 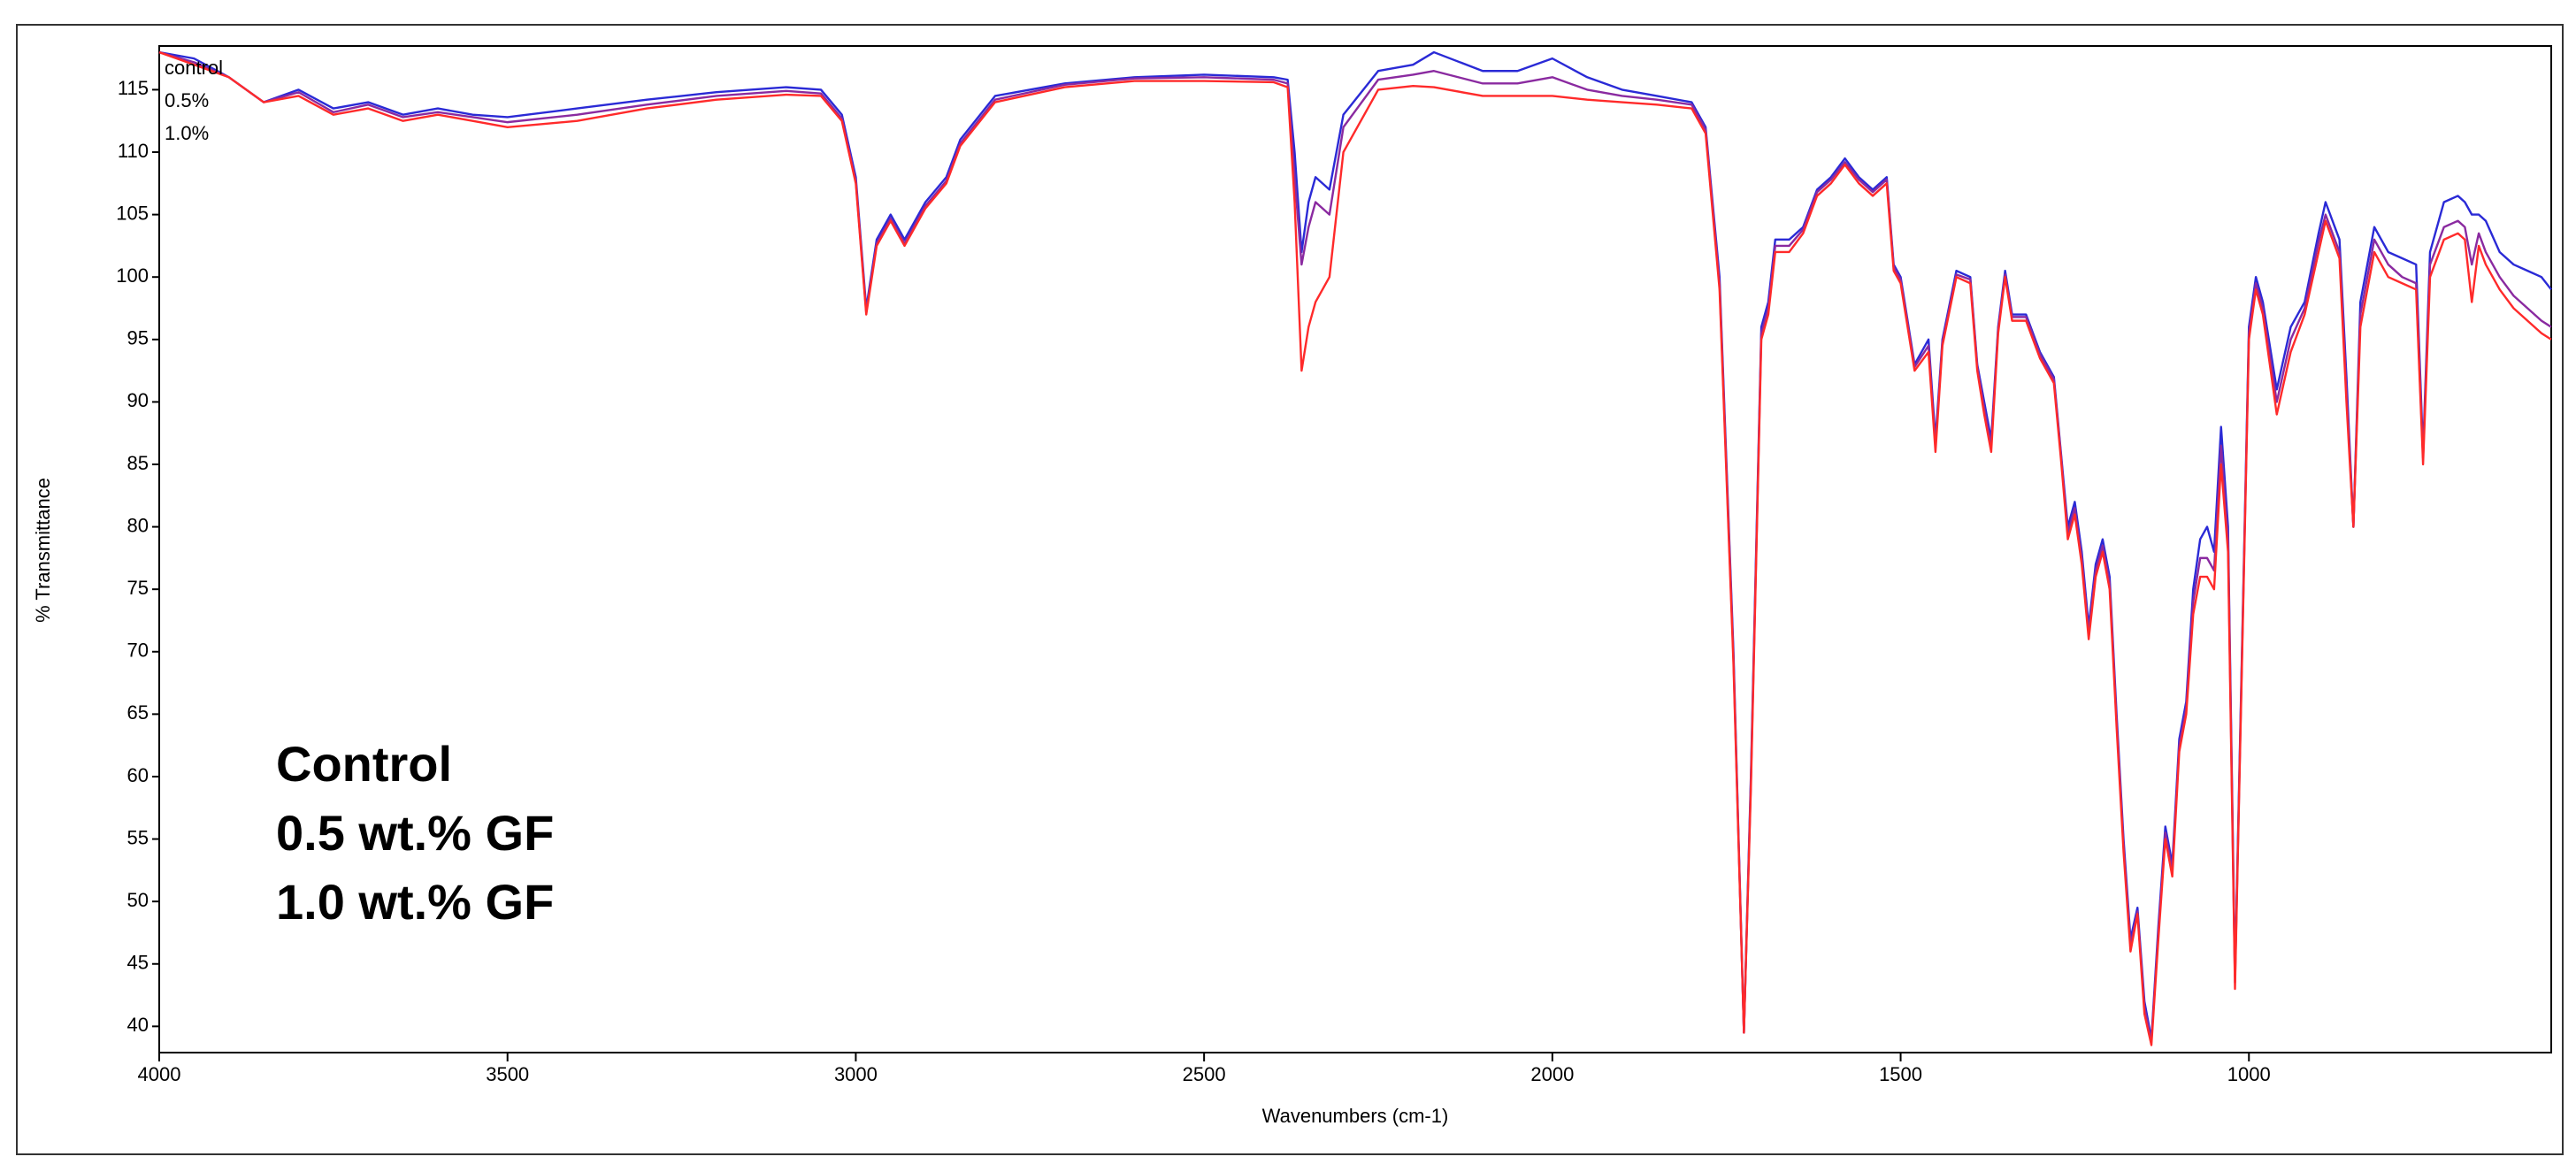 What do you see at coordinates (132, 213) in the screenshot?
I see `y-tick-label: 105` at bounding box center [132, 213].